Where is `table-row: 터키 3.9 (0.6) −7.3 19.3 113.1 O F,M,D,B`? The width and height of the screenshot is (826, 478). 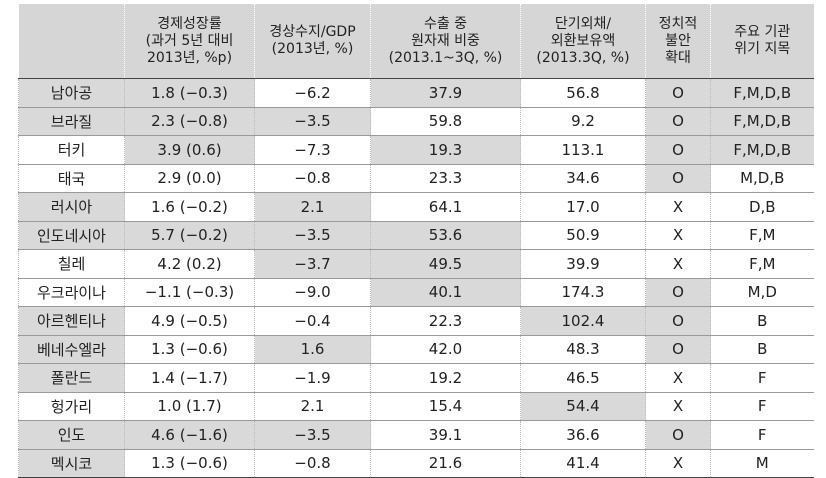 table-row: 터키 3.9 (0.6) −7.3 19.3 113.1 O F,M,D,B is located at coordinates (416, 150).